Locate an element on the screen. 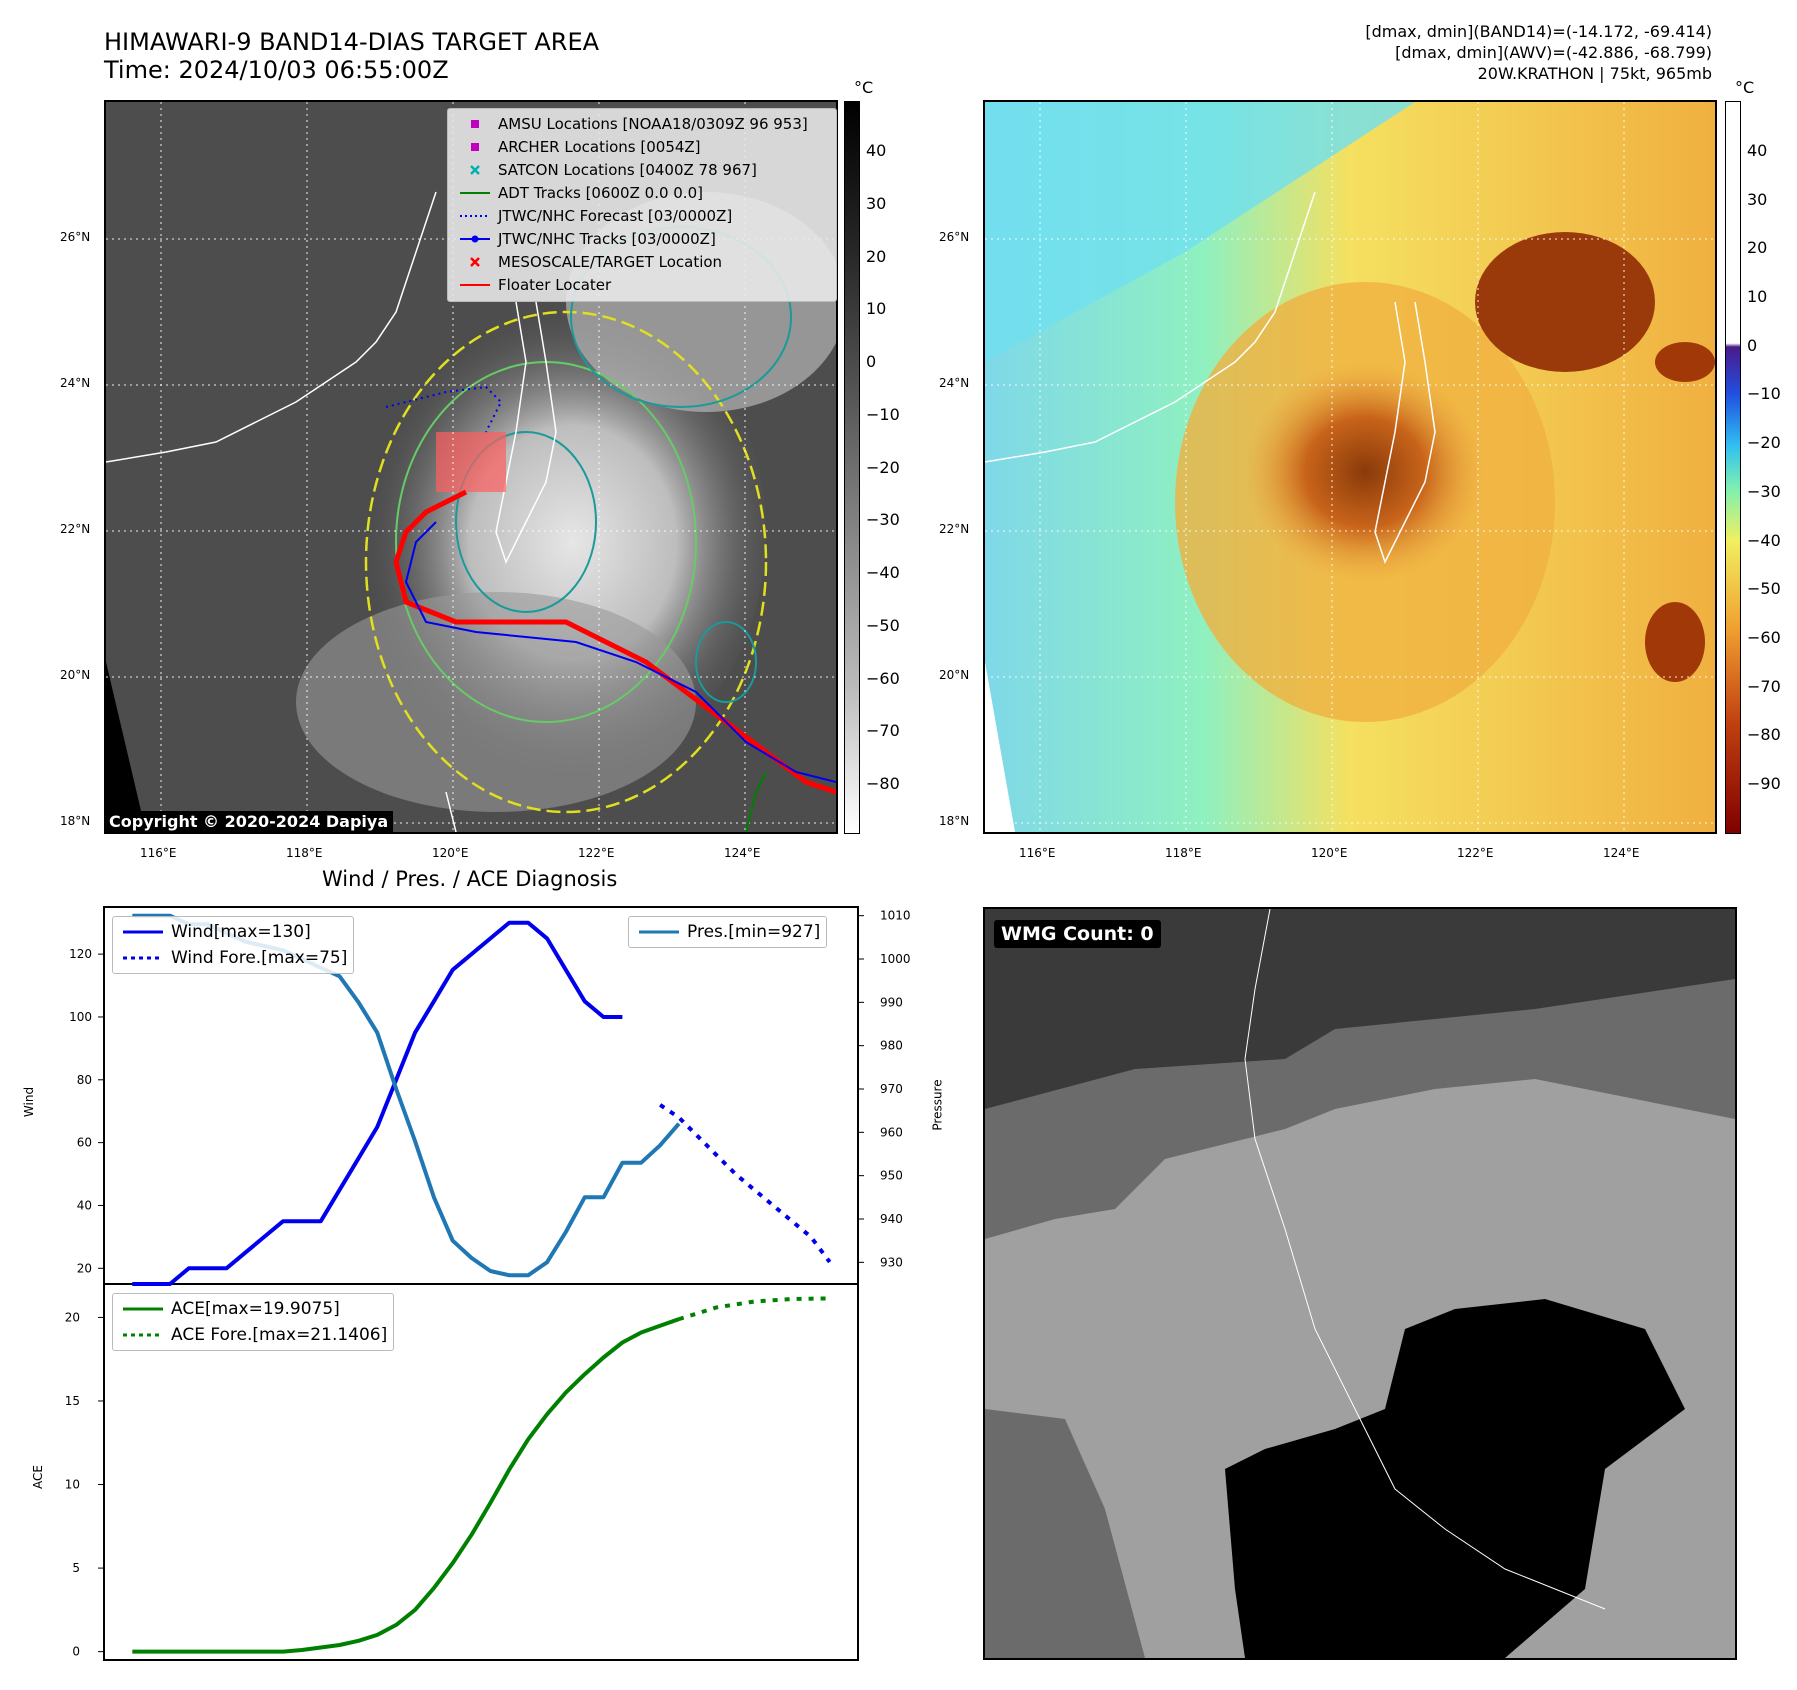 This screenshot has height=1690, width=1797. colorbar-right-tick: 20 is located at coordinates (1757, 248).